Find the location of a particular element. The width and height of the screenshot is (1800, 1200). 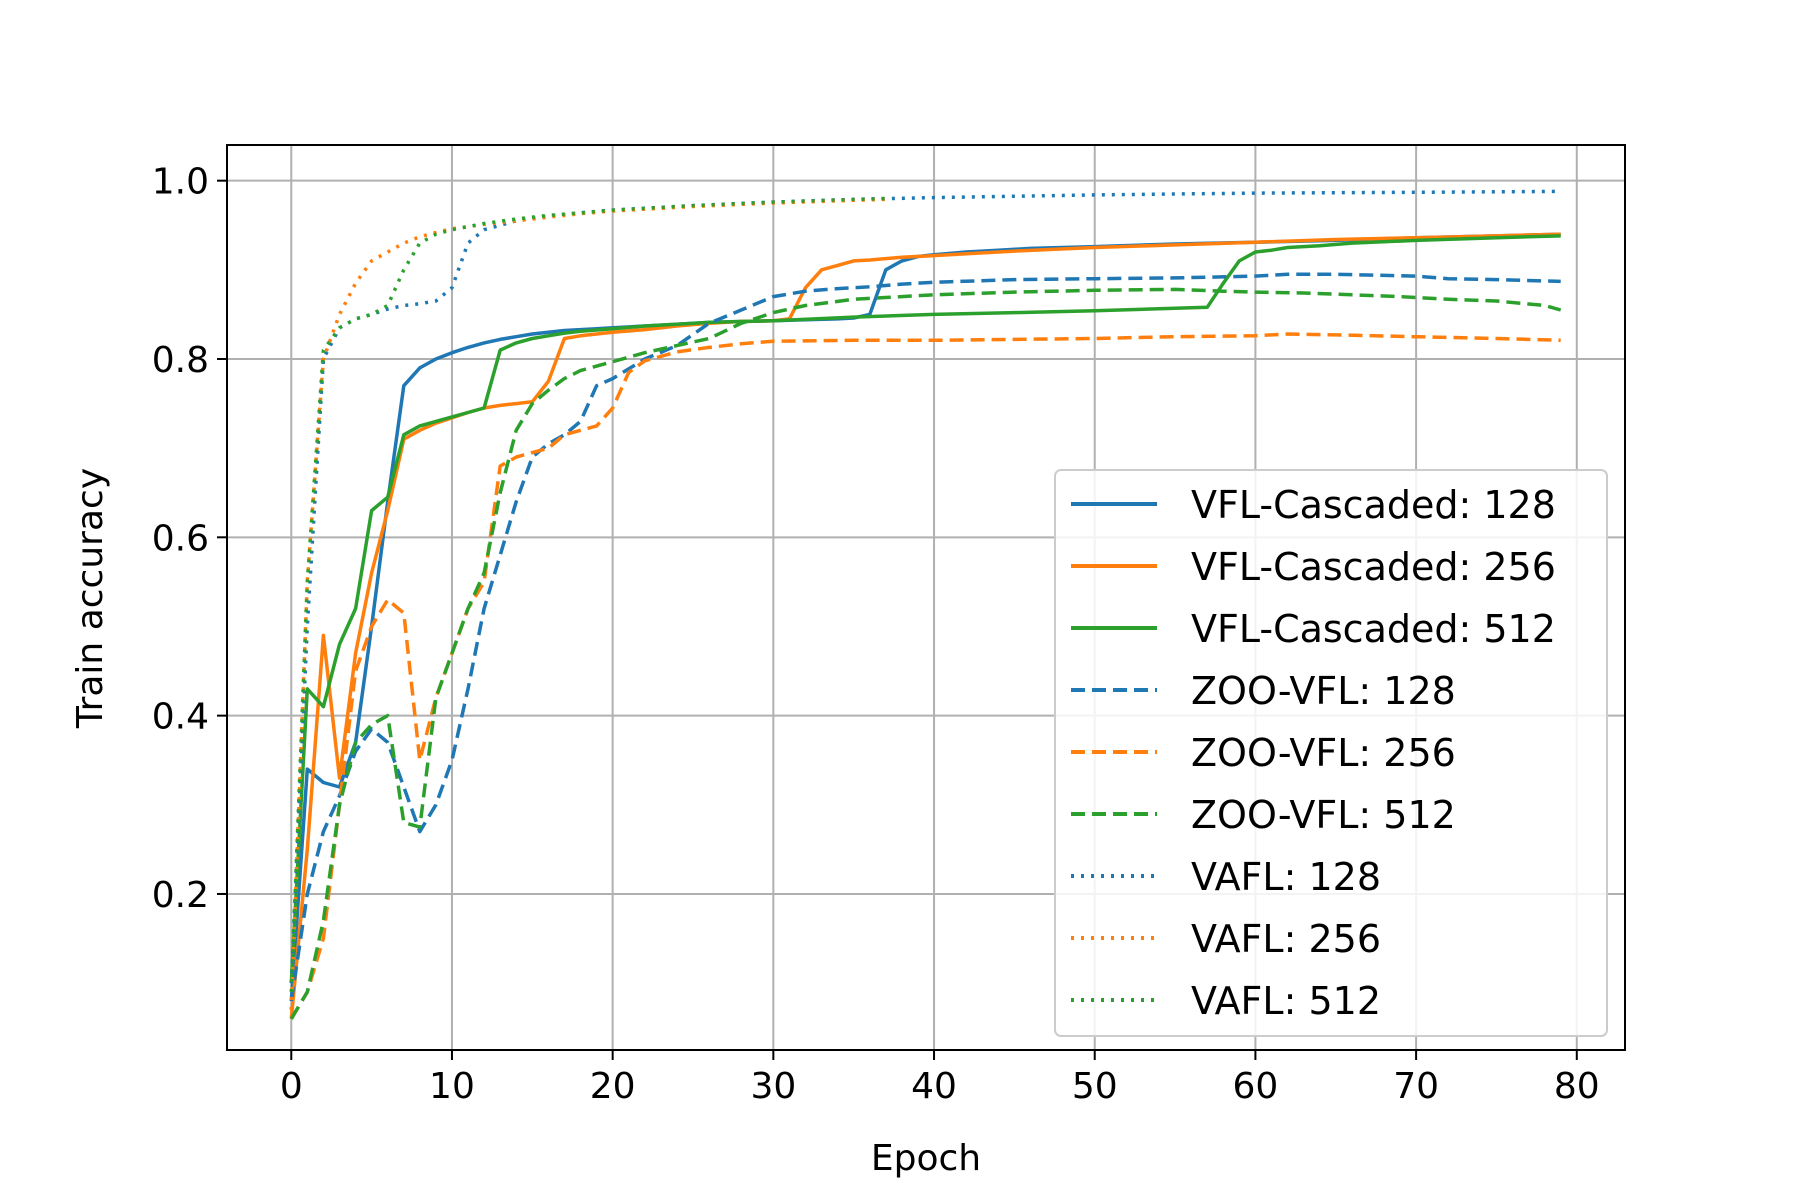

legend-label: ZOO-VFL: 128 is located at coordinates (1323, 691).